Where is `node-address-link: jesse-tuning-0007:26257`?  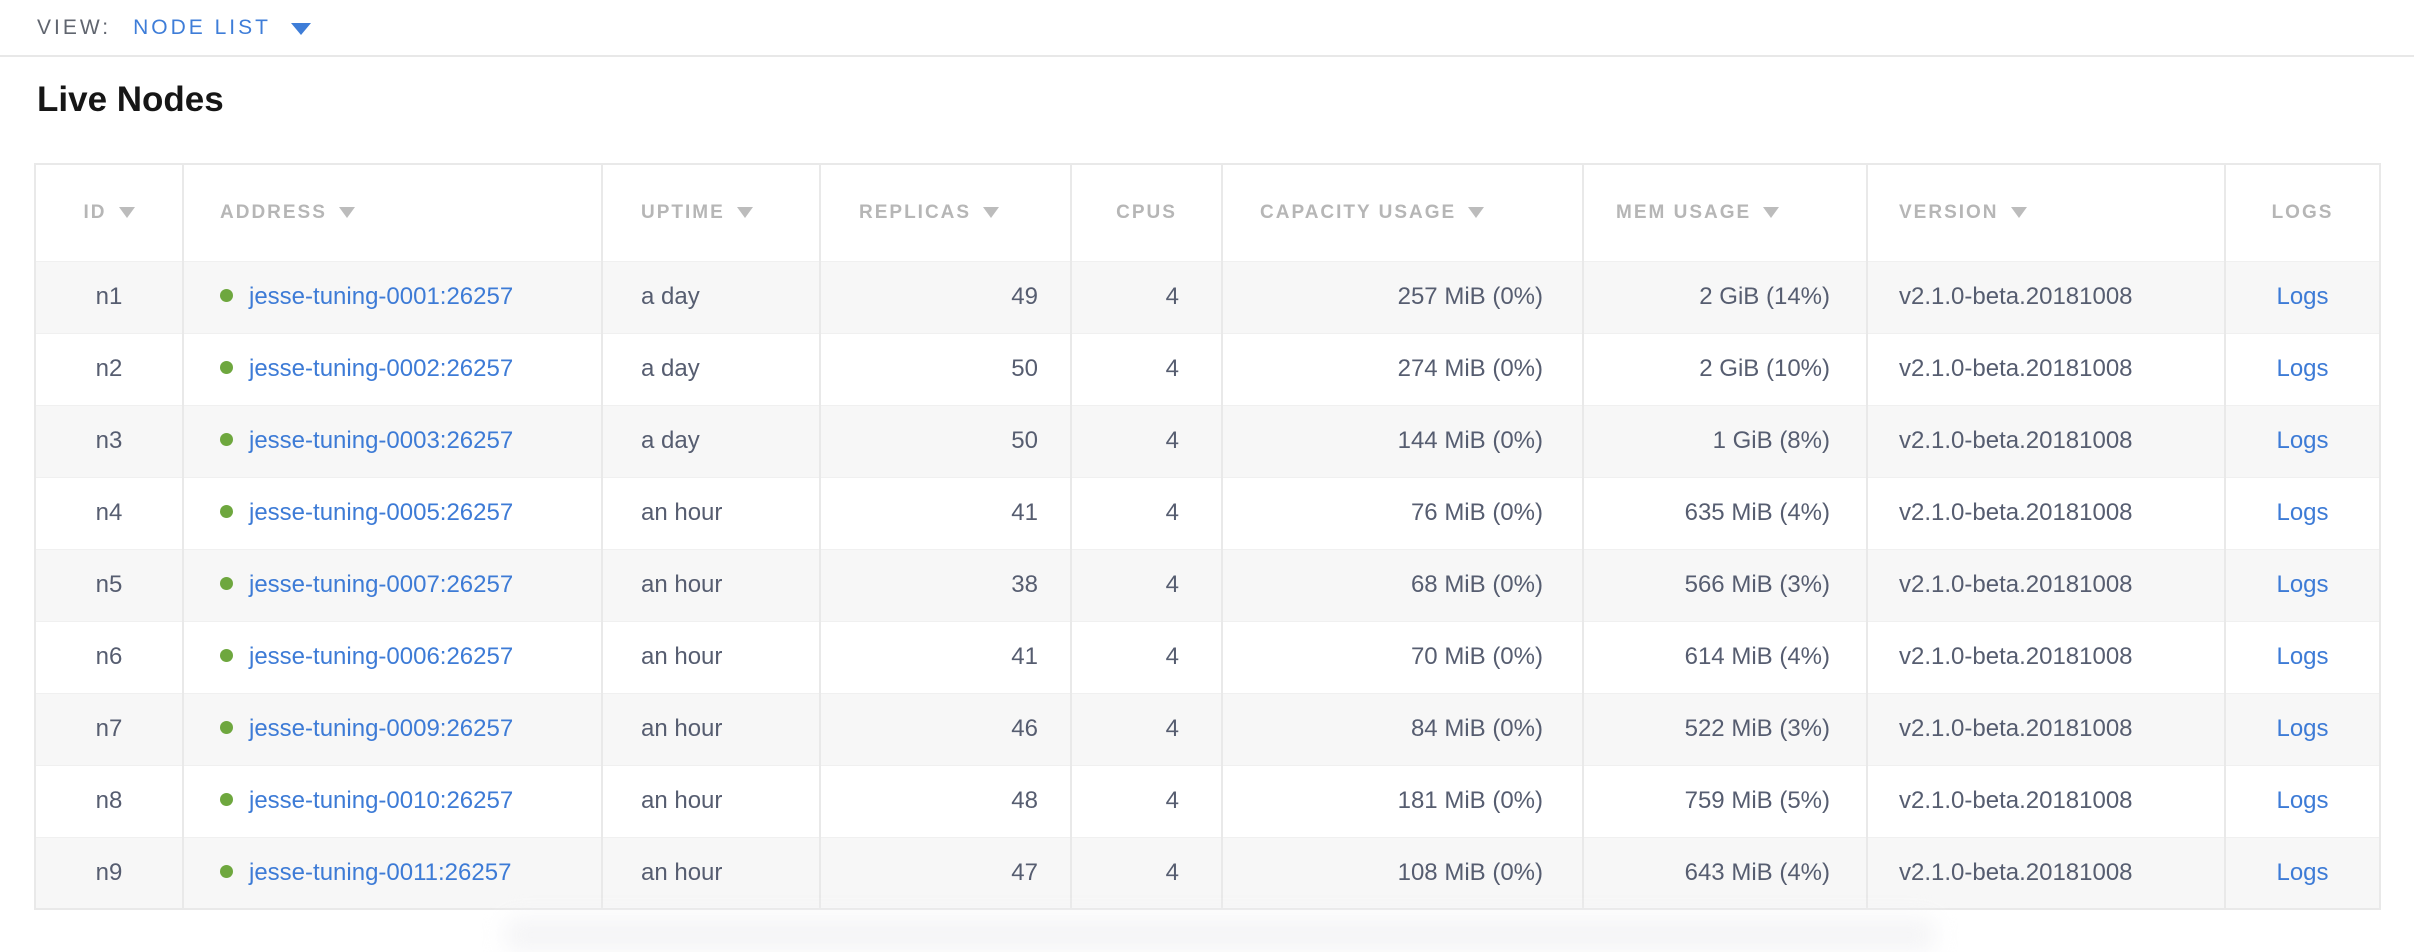
node-address-link: jesse-tuning-0007:26257 is located at coordinates (381, 584).